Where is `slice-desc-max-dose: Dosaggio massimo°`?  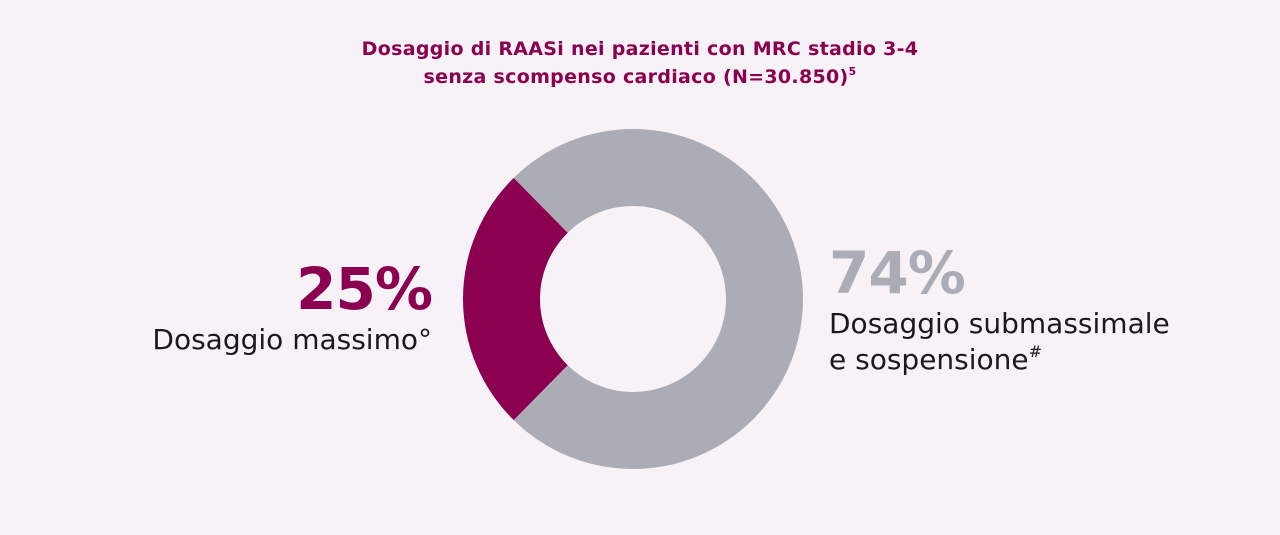 slice-desc-max-dose: Dosaggio massimo° is located at coordinates (292, 340).